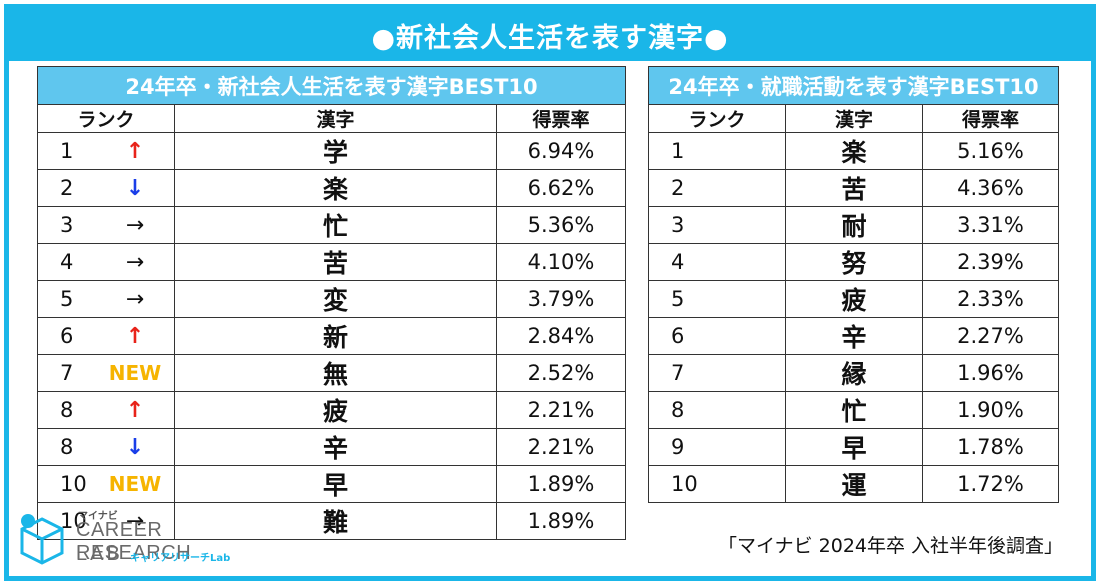  I want to click on rank-cell: 5, so click(717, 299).